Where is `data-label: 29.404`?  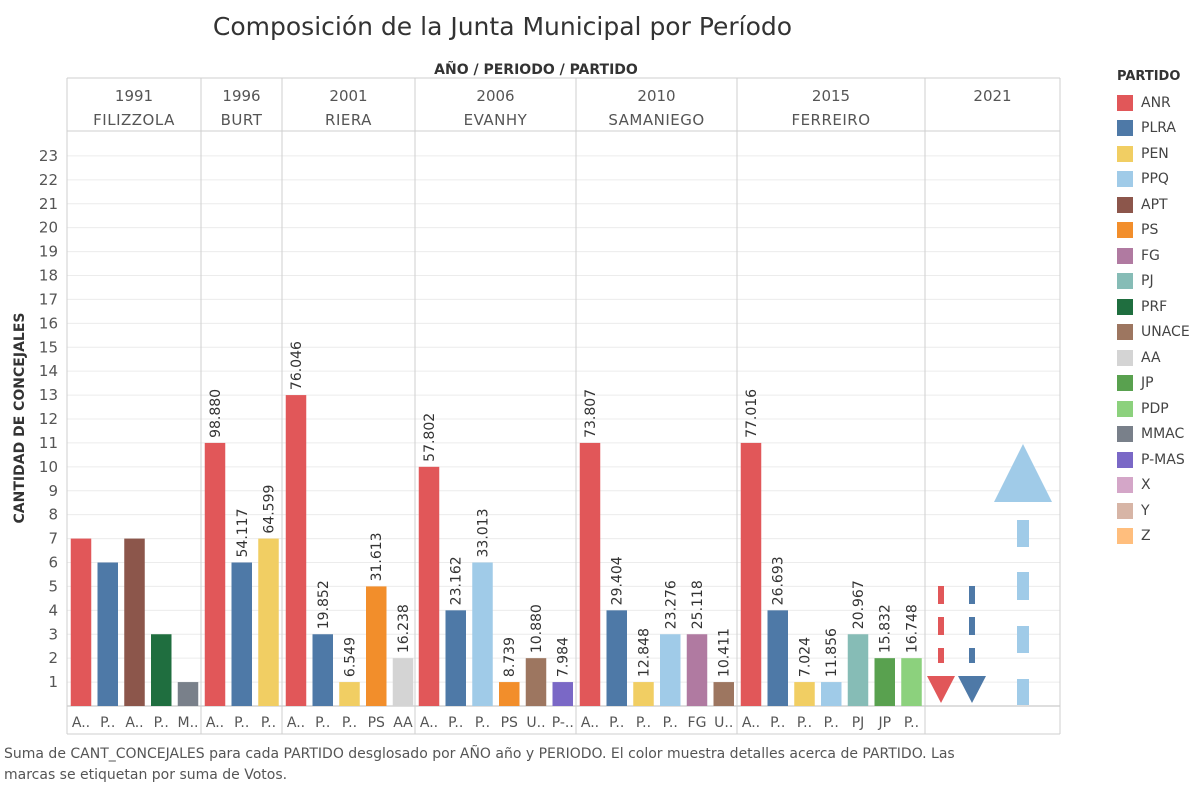 data-label: 29.404 is located at coordinates (618, 580).